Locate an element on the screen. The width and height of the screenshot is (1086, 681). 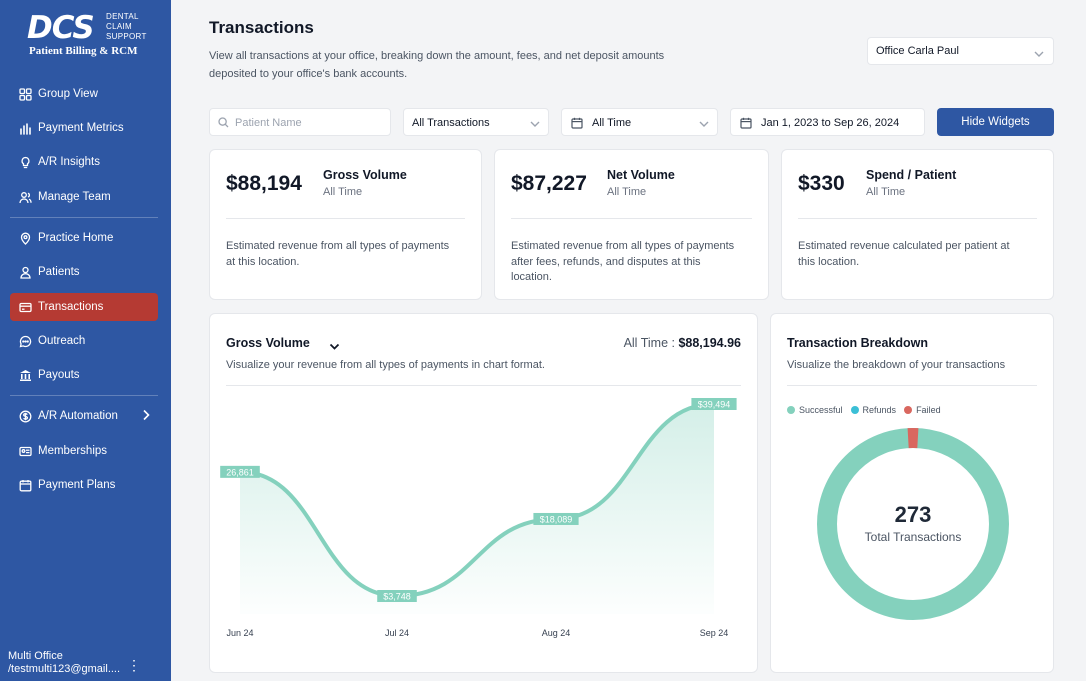
hide-widgets-button: Hide Widgets is located at coordinates (995, 122).